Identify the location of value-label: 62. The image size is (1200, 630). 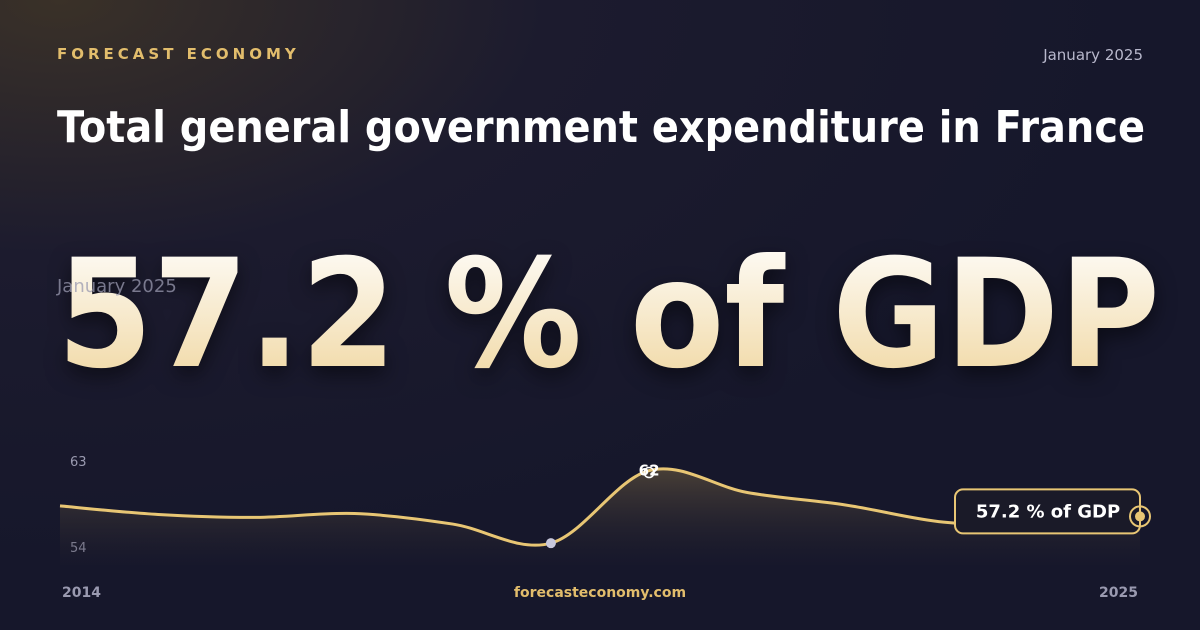
(649, 471).